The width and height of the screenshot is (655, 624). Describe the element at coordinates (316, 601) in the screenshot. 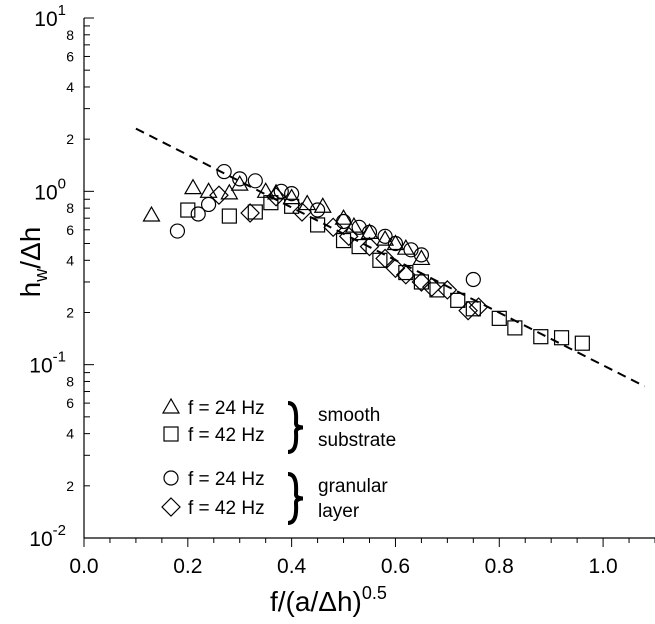

I see `x-axis-label-text: f/(a/Δh)` at that location.